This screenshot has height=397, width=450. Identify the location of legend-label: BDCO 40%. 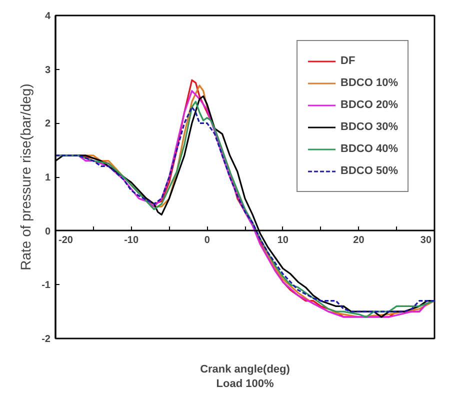
(369, 149).